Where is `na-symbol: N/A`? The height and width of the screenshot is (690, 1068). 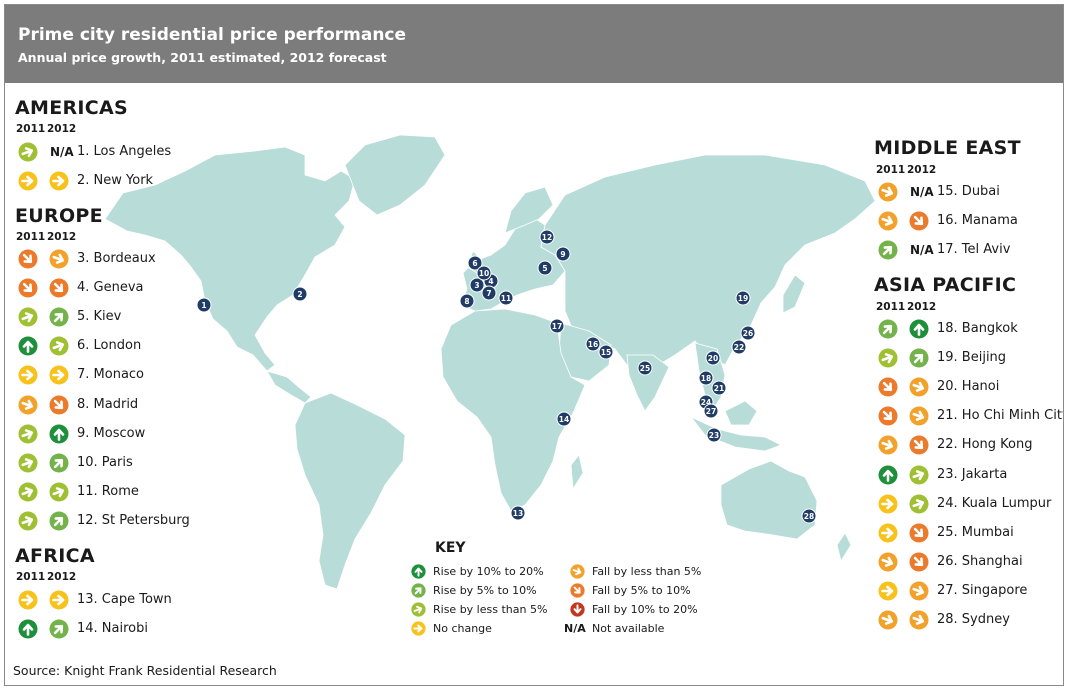 na-symbol: N/A is located at coordinates (575, 628).